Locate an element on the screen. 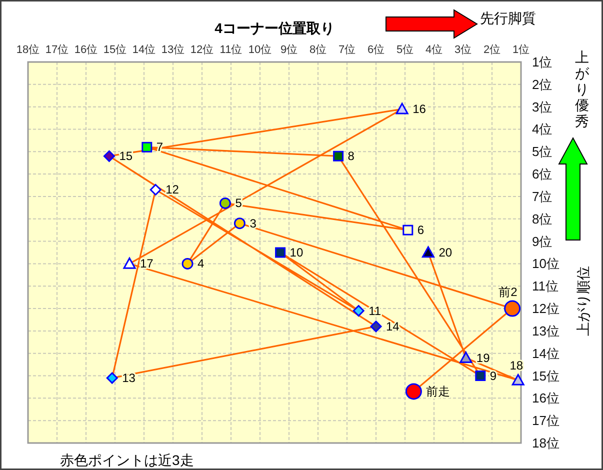 The width and height of the screenshot is (603, 470). annotation: 5 is located at coordinates (238, 203).